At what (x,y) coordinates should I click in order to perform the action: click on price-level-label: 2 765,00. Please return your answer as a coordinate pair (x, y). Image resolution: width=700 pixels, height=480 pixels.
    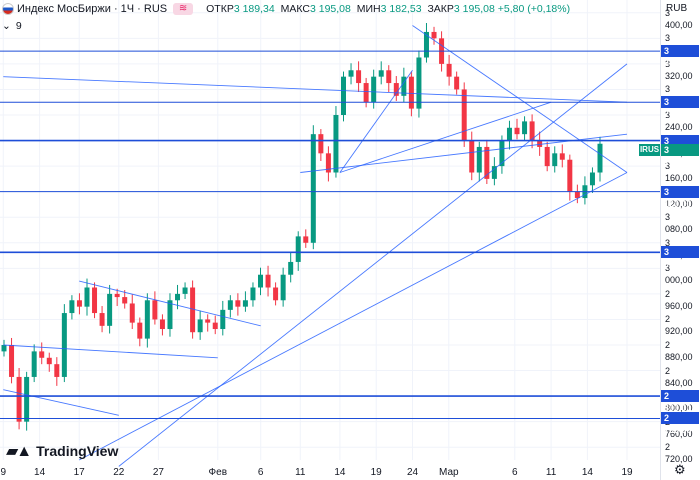
    Looking at the image, I should click on (680, 423).